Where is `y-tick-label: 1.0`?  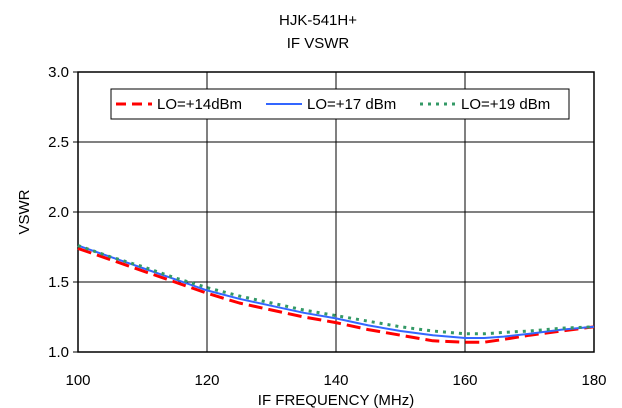 y-tick-label: 1.0 is located at coordinates (58, 352).